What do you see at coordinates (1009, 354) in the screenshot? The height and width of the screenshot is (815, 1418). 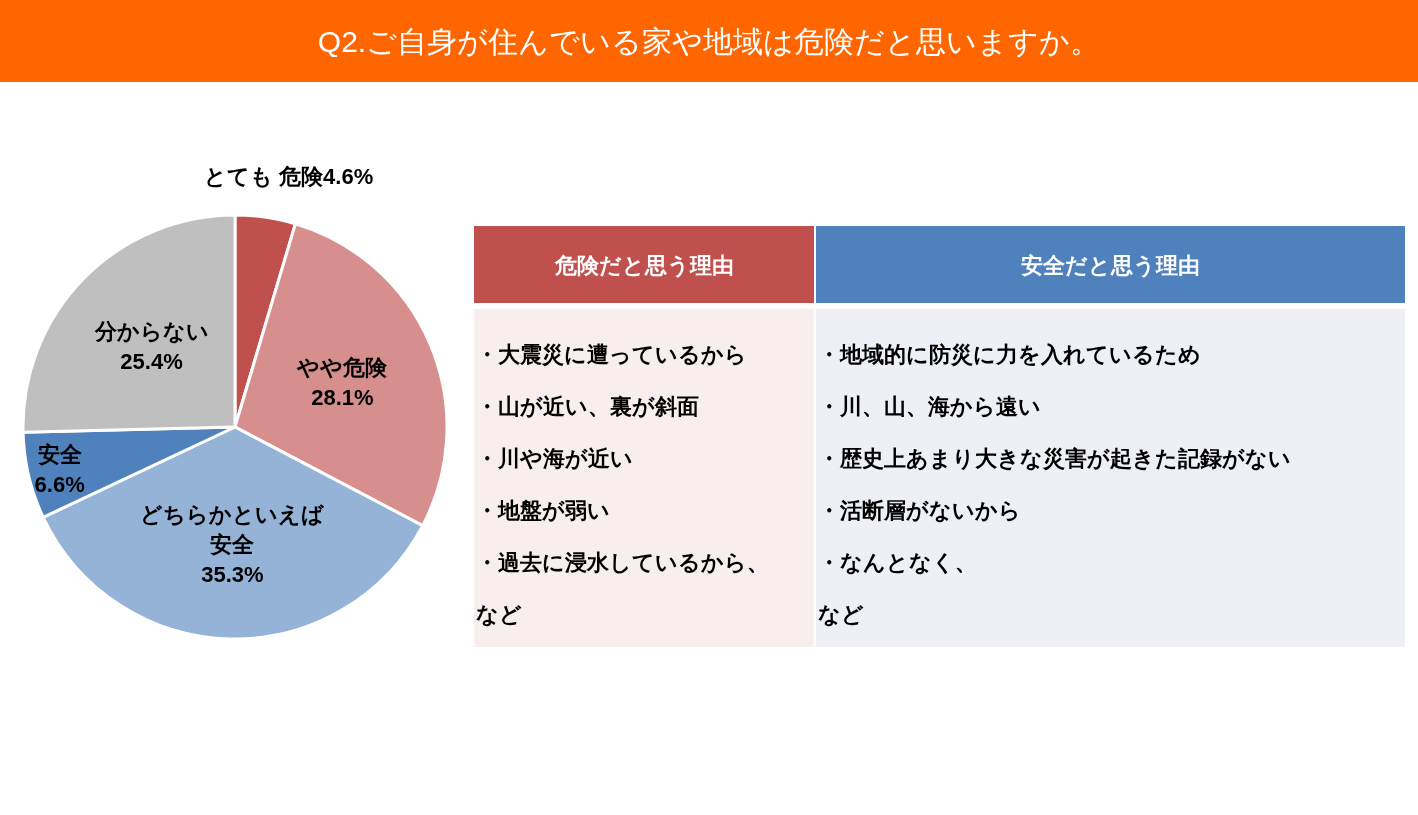 I see `text: ・地域的に防災に力を入れているため` at bounding box center [1009, 354].